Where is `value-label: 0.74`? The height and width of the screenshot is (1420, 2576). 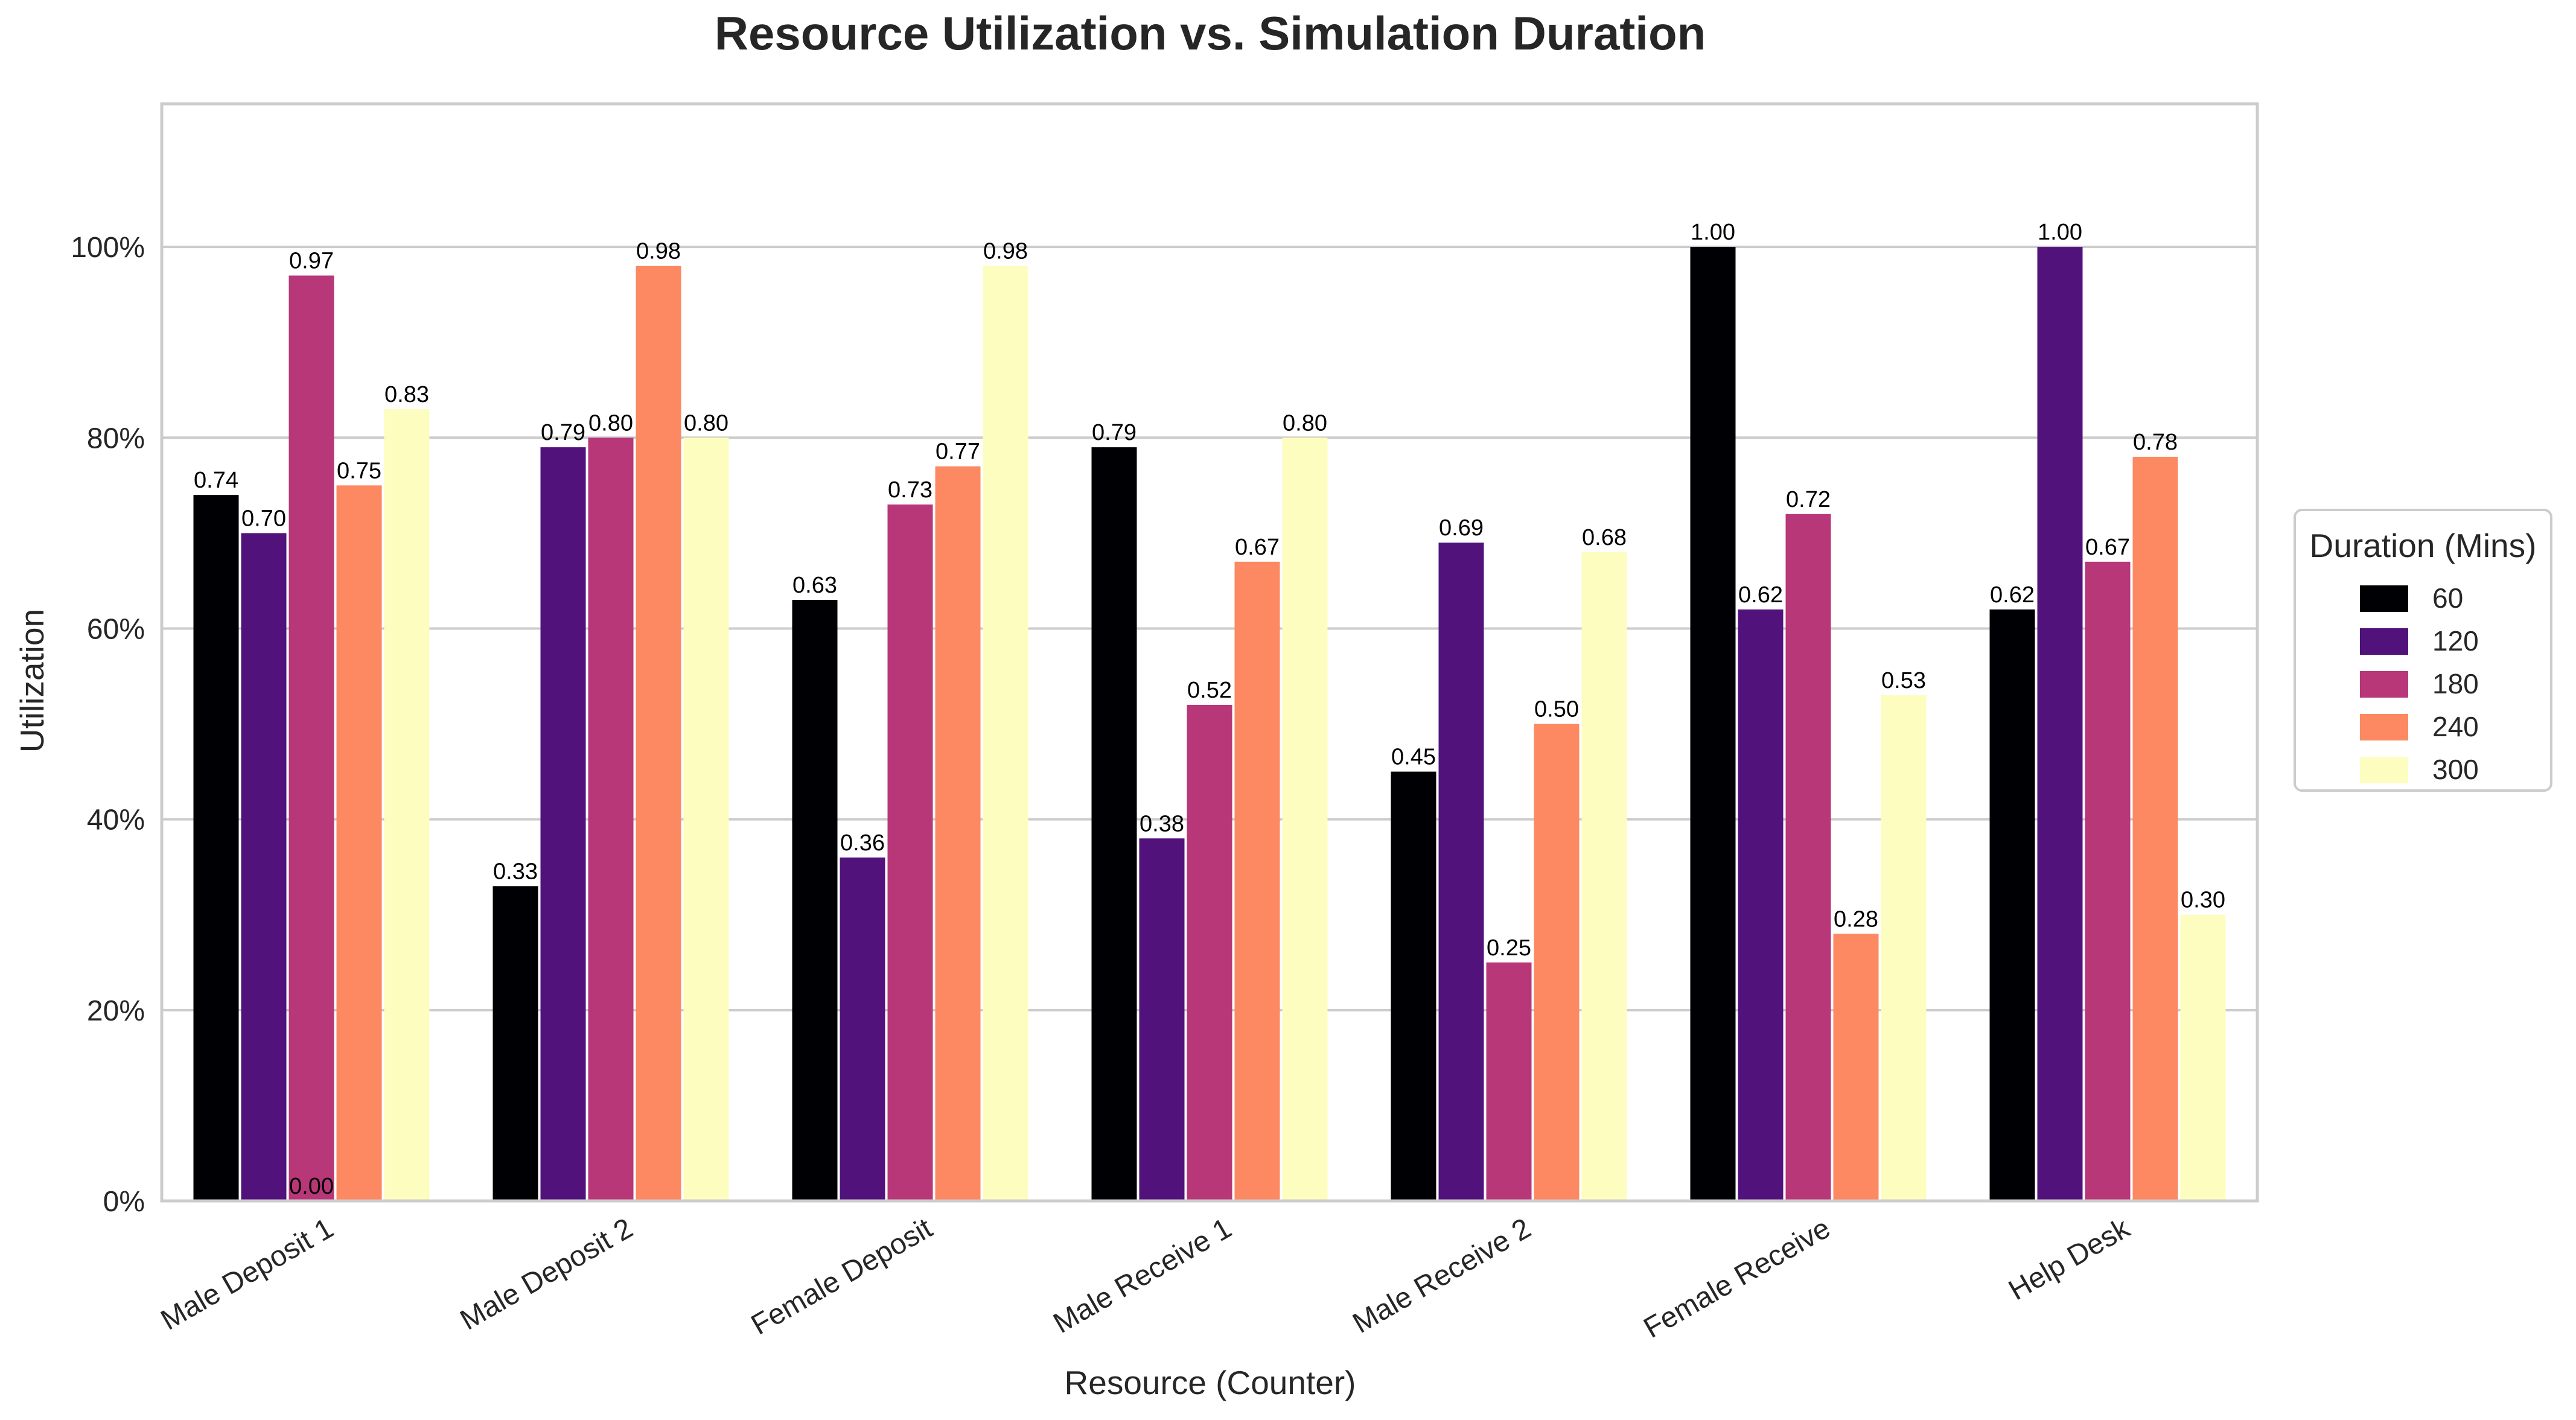 value-label: 0.74 is located at coordinates (216, 480).